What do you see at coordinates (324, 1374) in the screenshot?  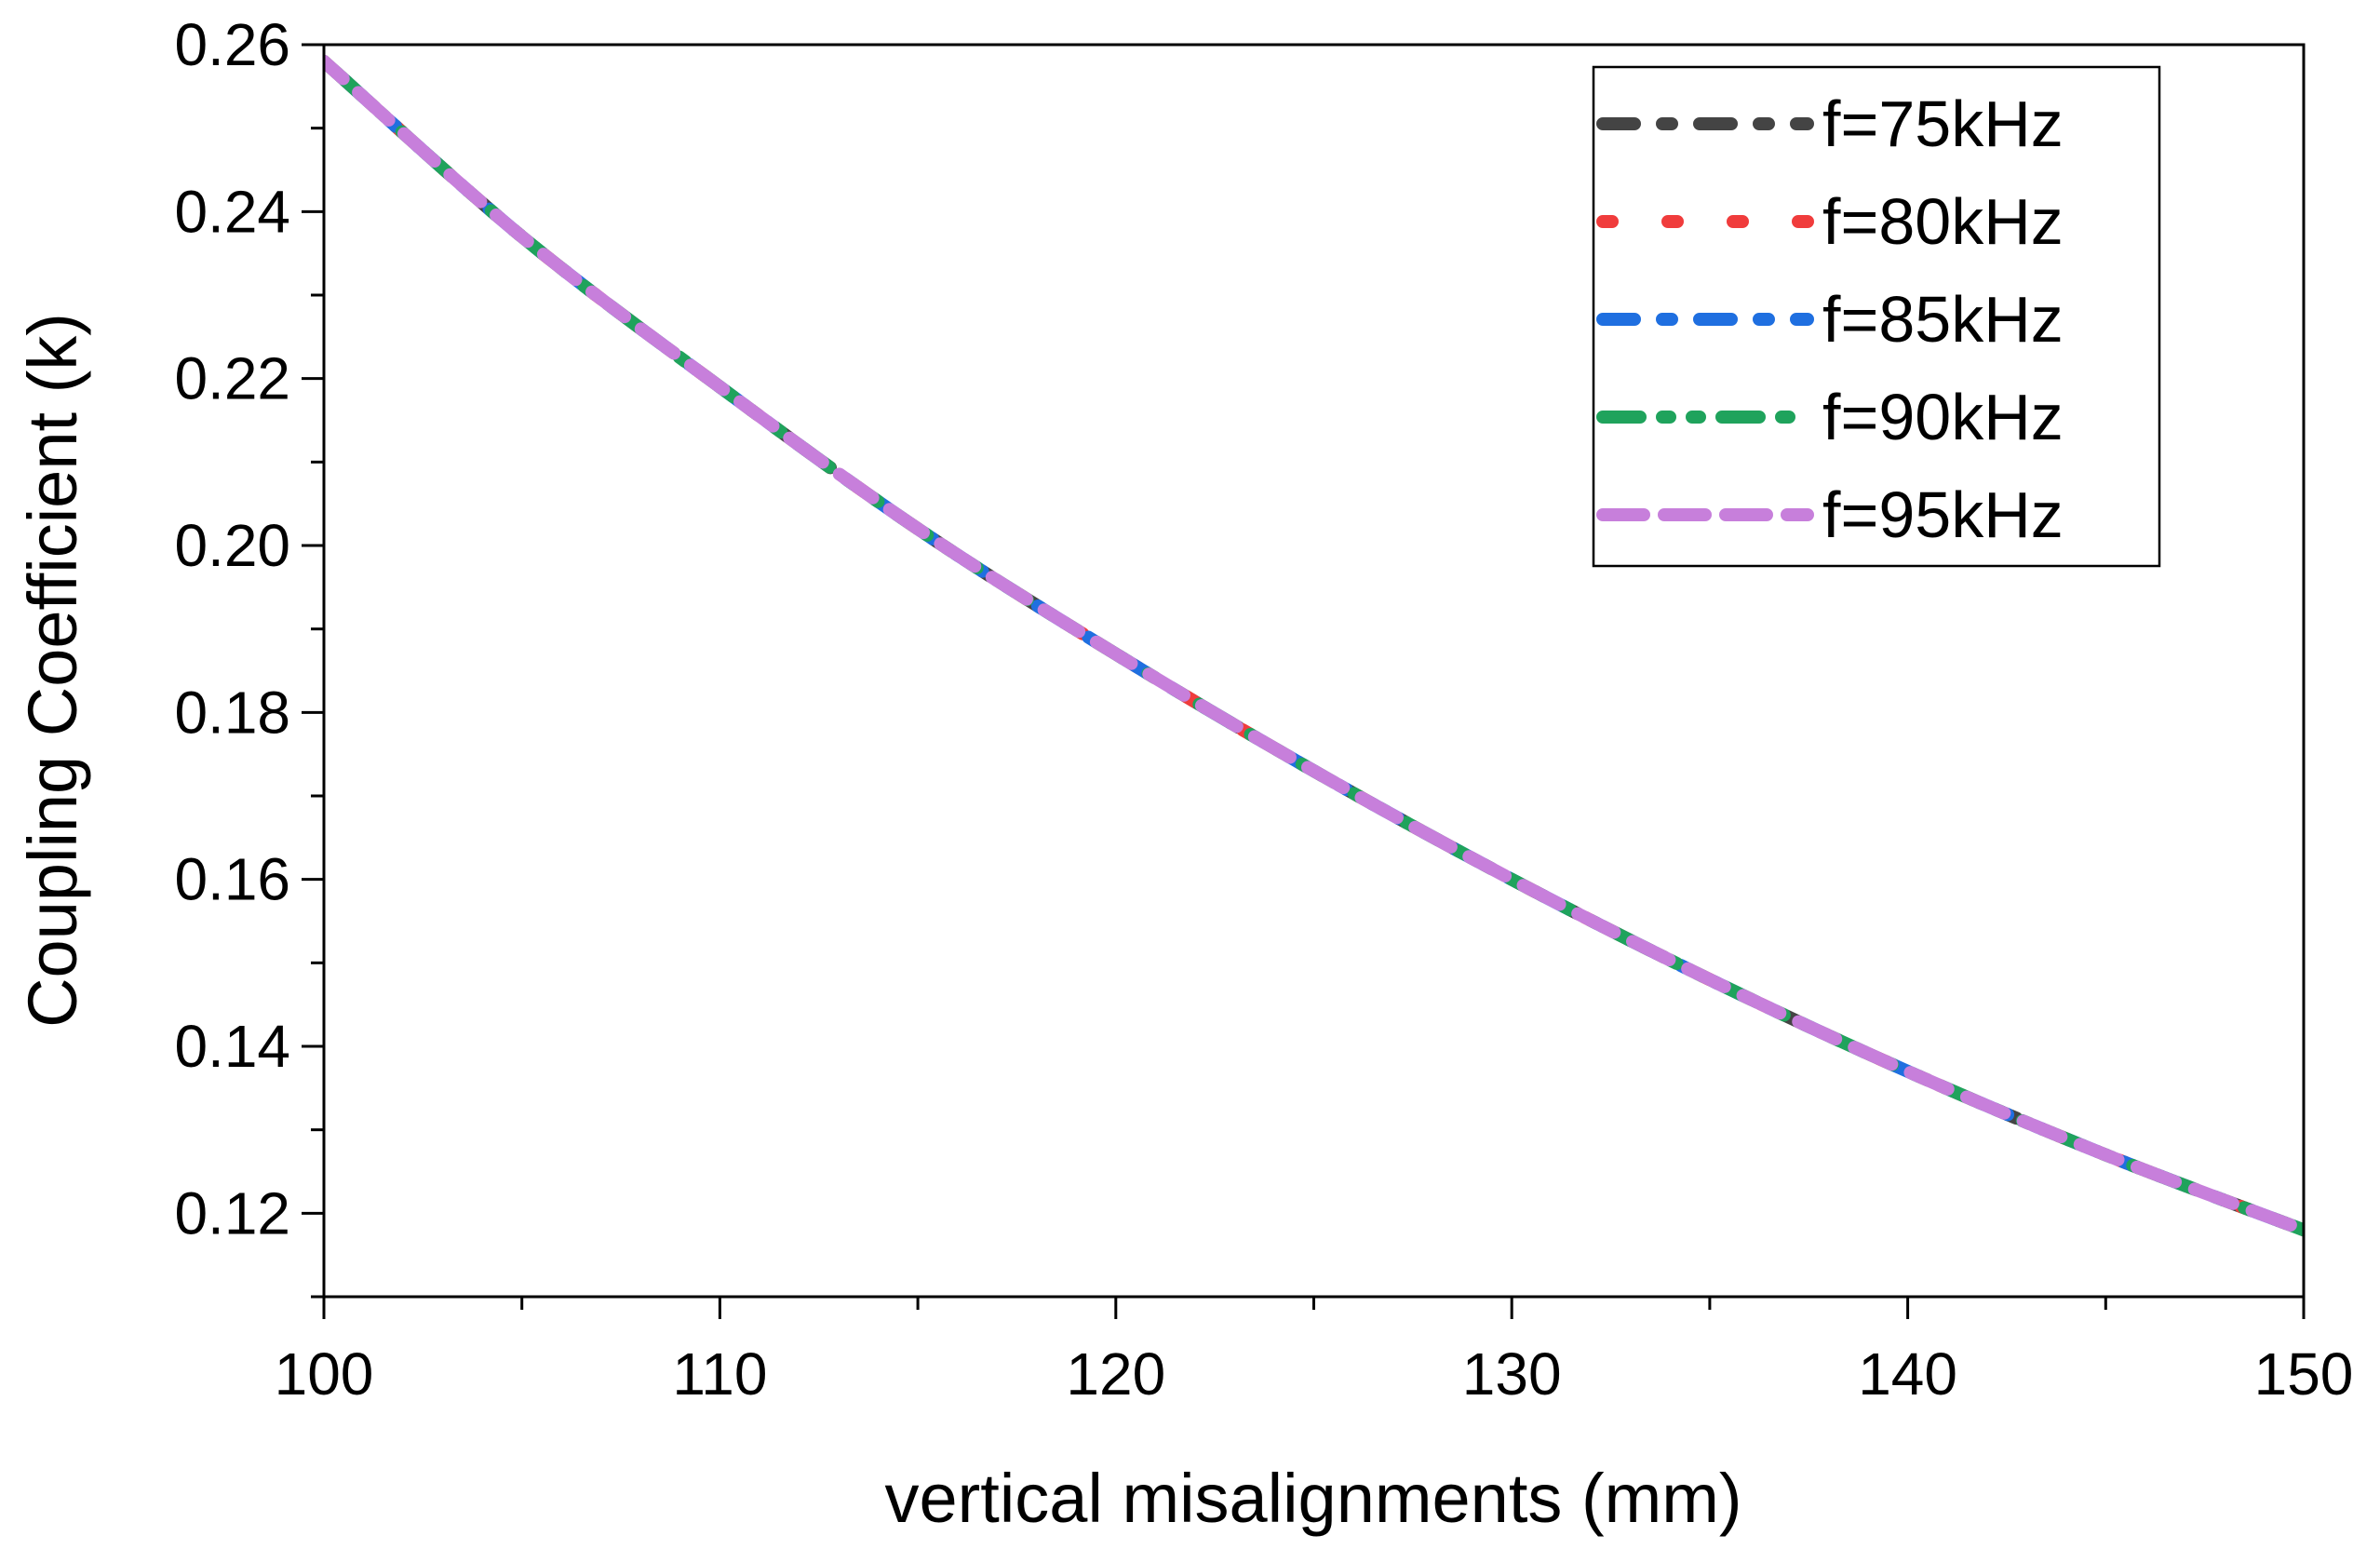 I see `x-tick-label: 100` at bounding box center [324, 1374].